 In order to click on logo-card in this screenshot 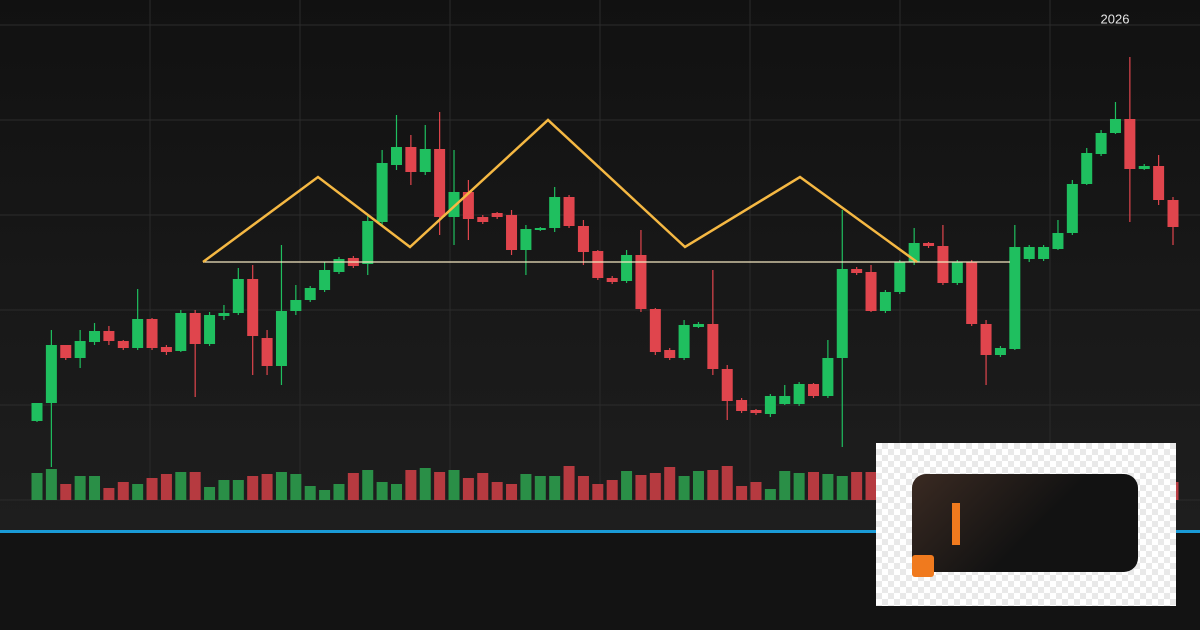, I will do `click(1025, 525)`.